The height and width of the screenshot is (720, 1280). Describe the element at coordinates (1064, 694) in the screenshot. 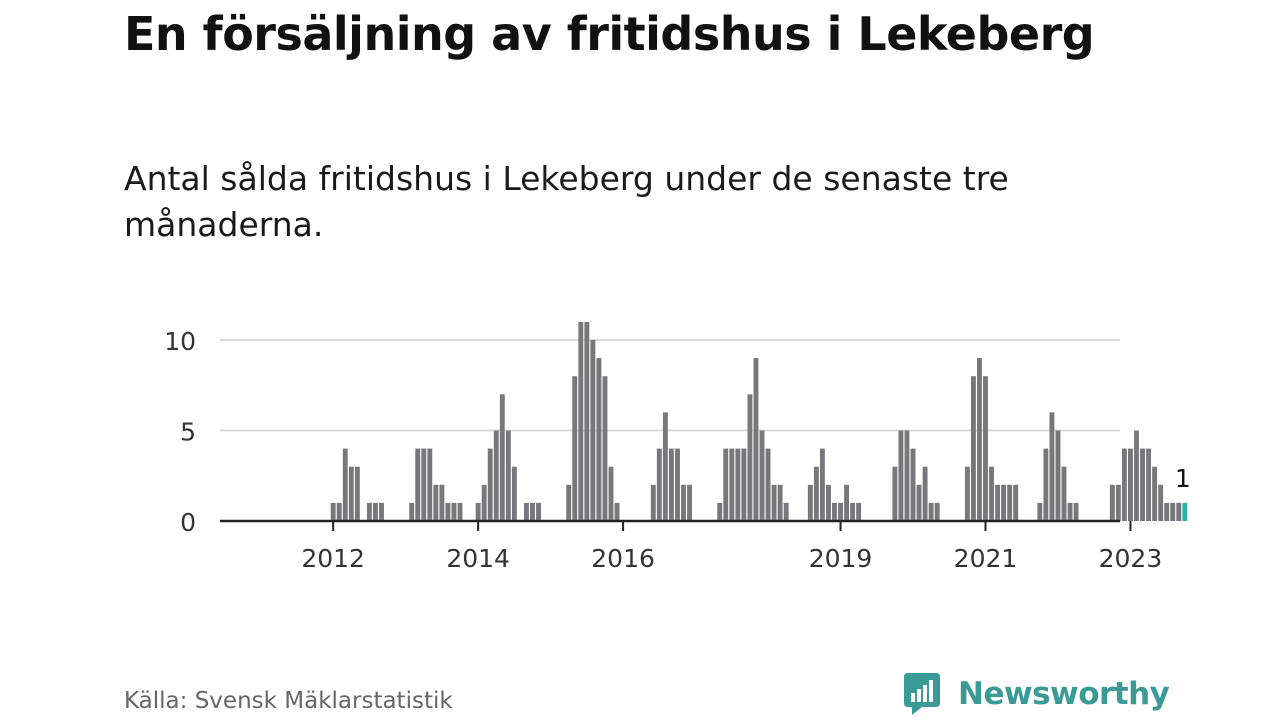

I see `brand-name: Newsworthy` at that location.